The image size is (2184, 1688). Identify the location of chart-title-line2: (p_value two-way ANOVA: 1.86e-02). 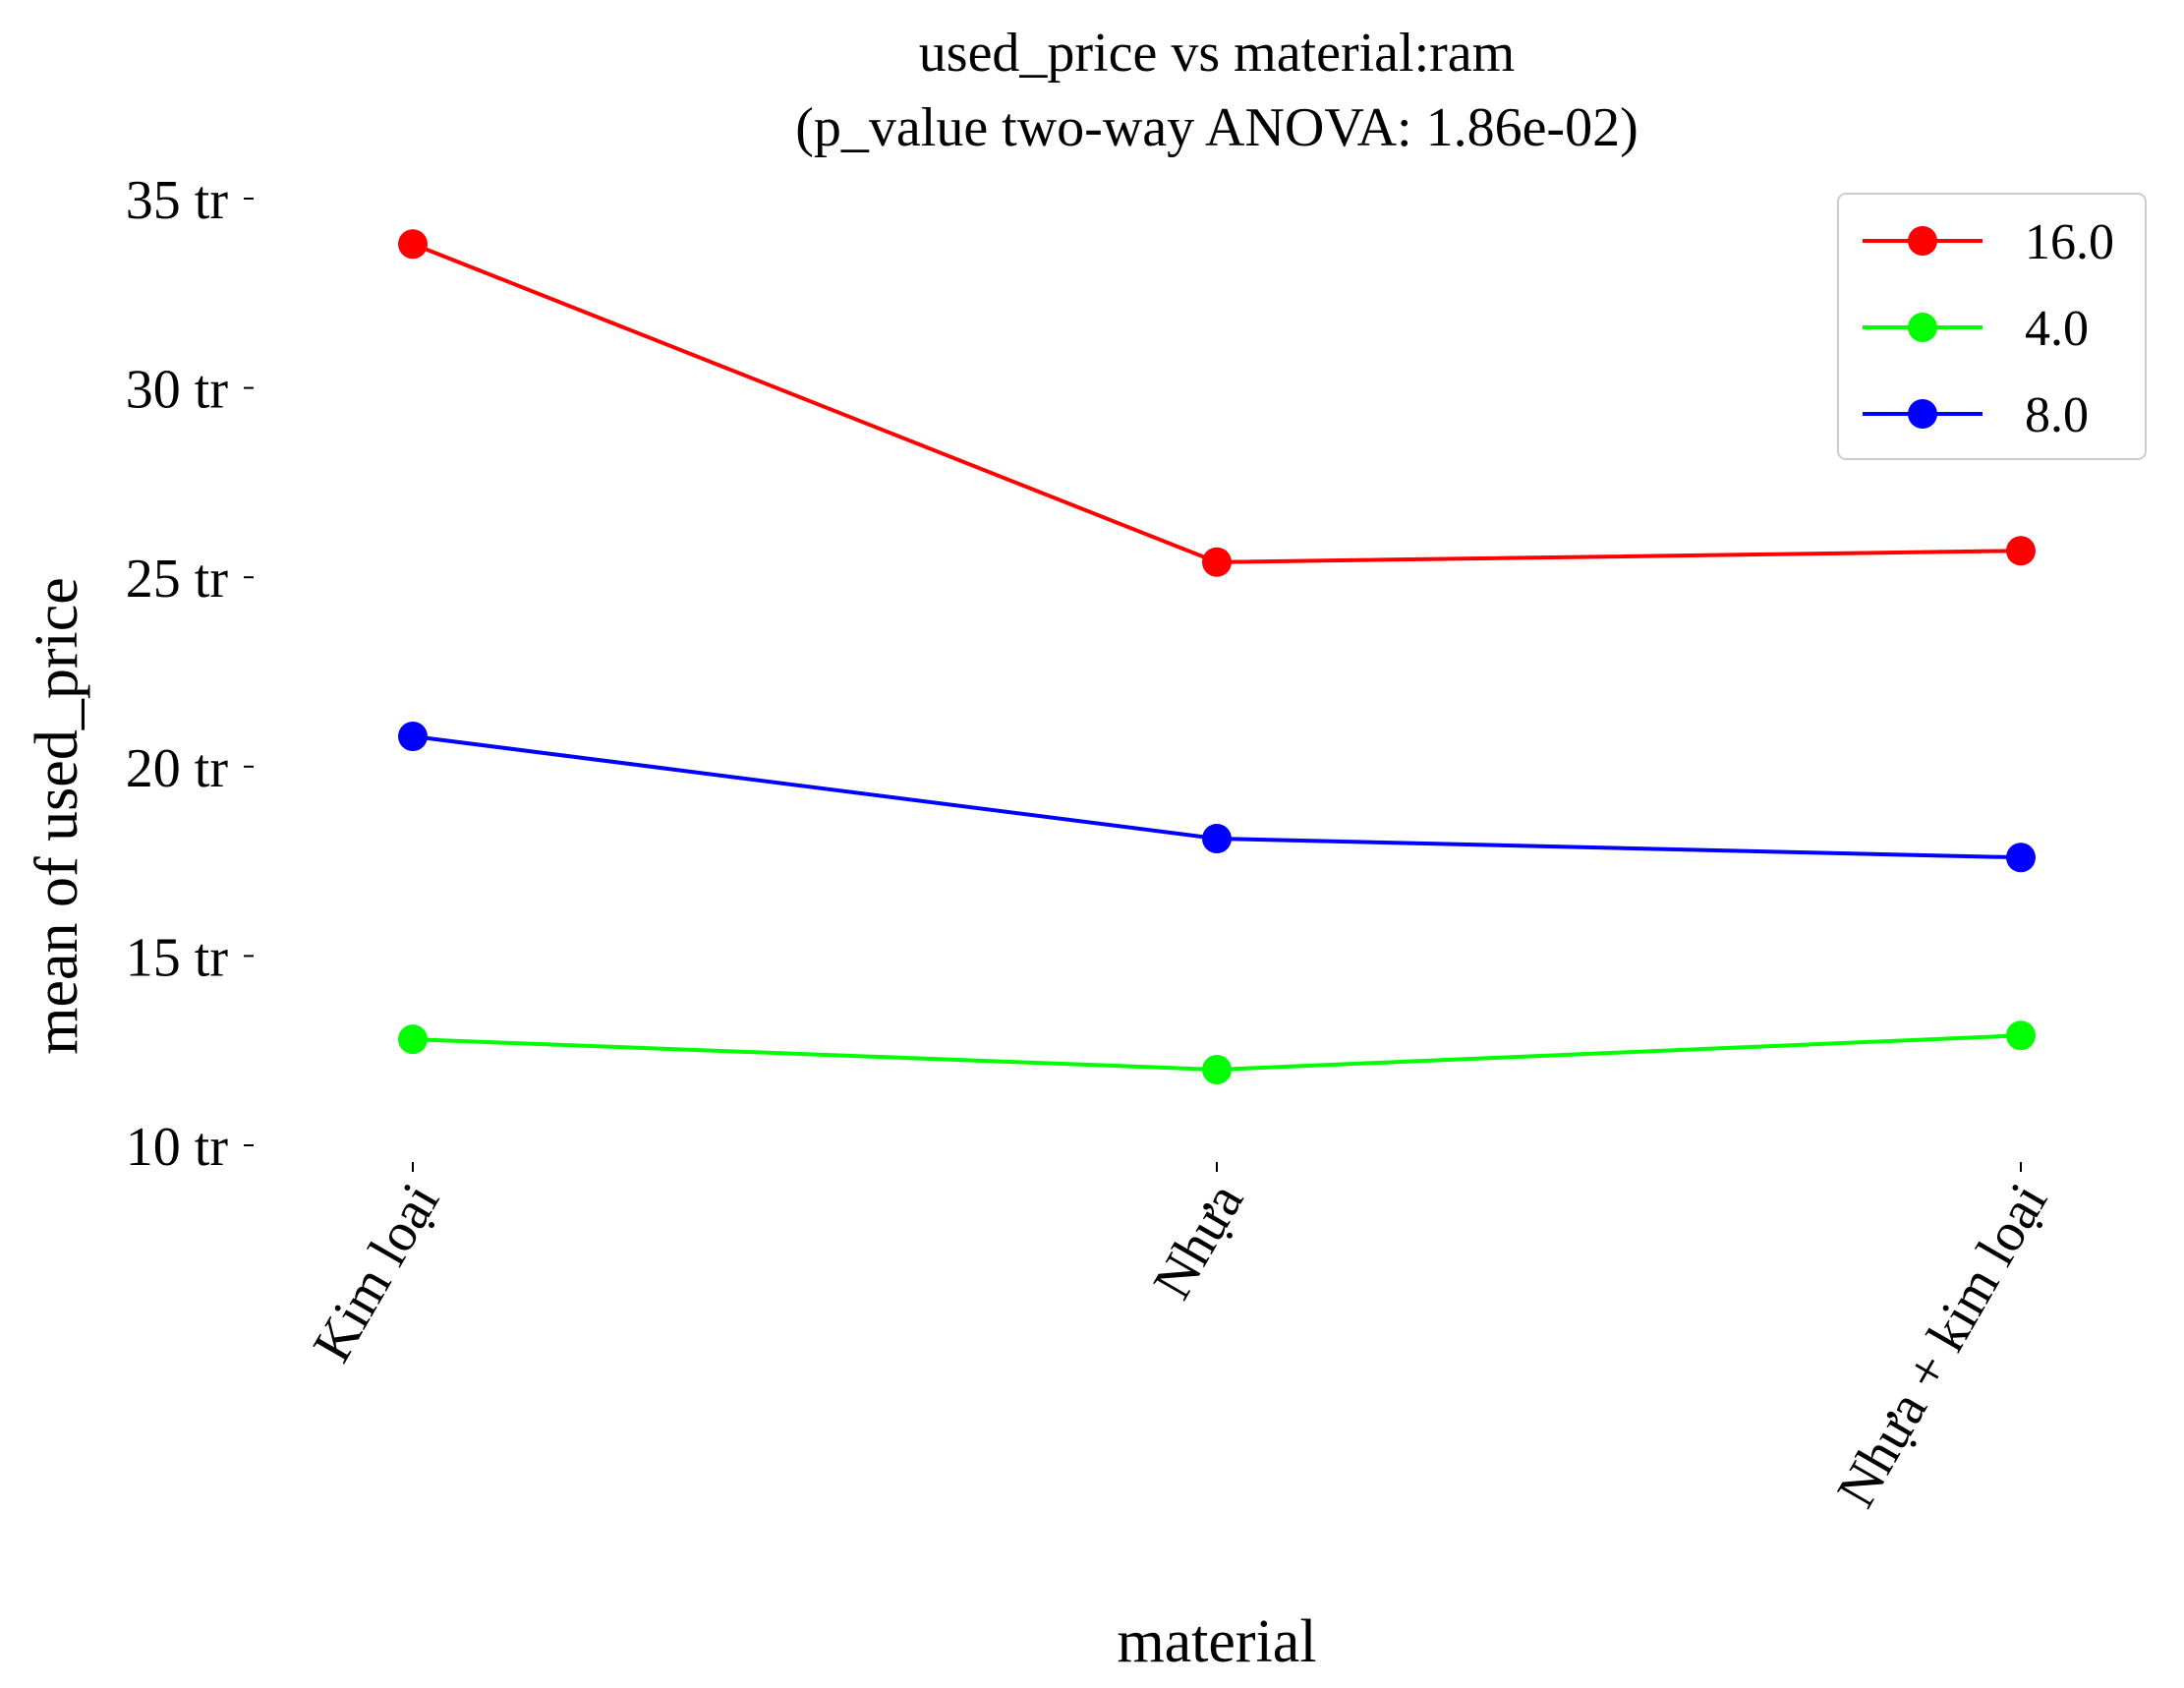
(1216, 127).